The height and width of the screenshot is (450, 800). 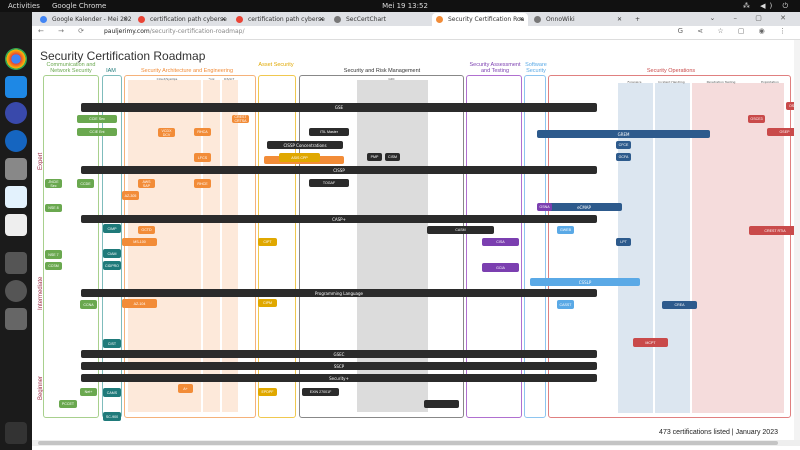 What do you see at coordinates (638, 19) in the screenshot?
I see `new-tab-button: +` at bounding box center [638, 19].